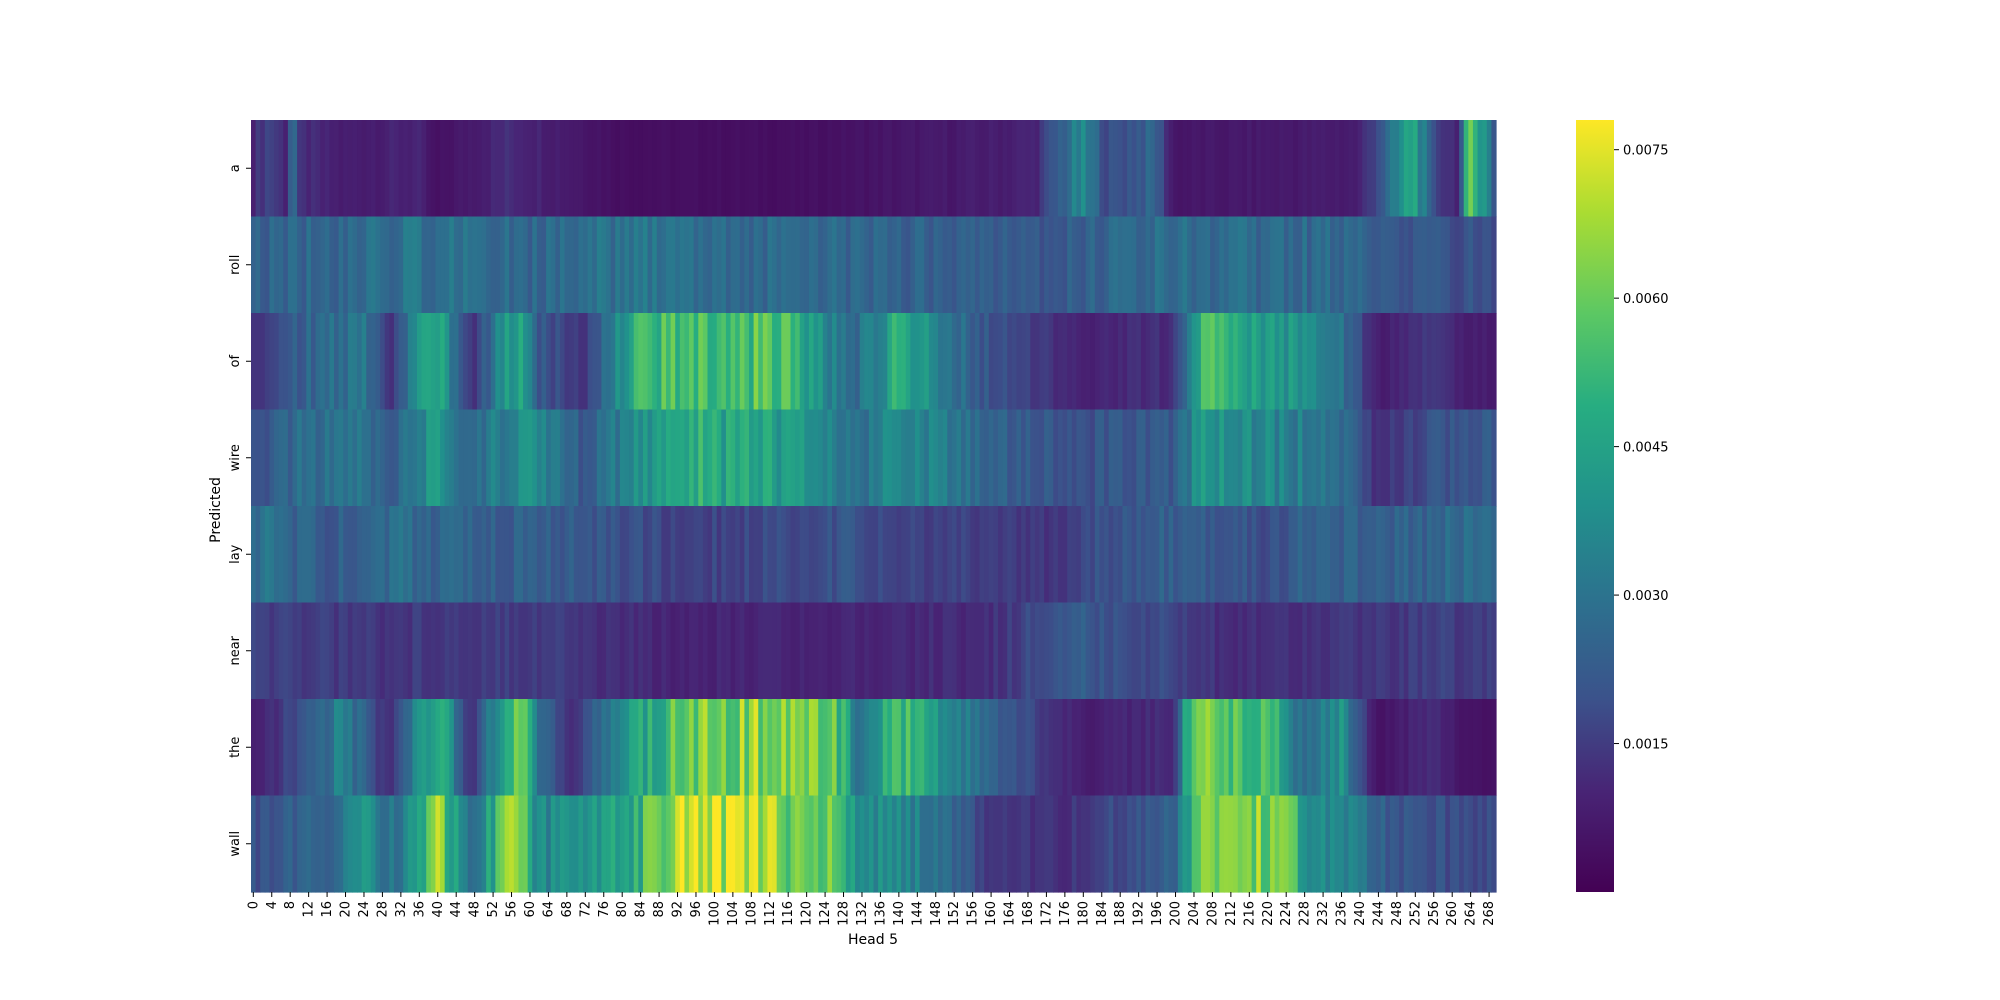 This screenshot has width=2000, height=1000. What do you see at coordinates (327, 909) in the screenshot?
I see `x-tick-label: 16` at bounding box center [327, 909].